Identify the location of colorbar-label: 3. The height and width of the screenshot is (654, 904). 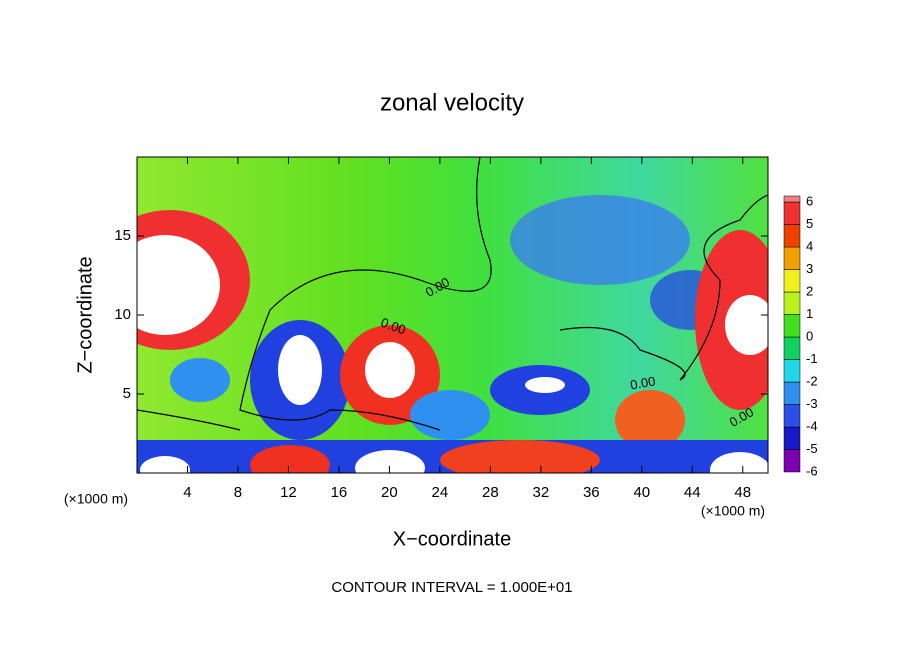
(809, 268).